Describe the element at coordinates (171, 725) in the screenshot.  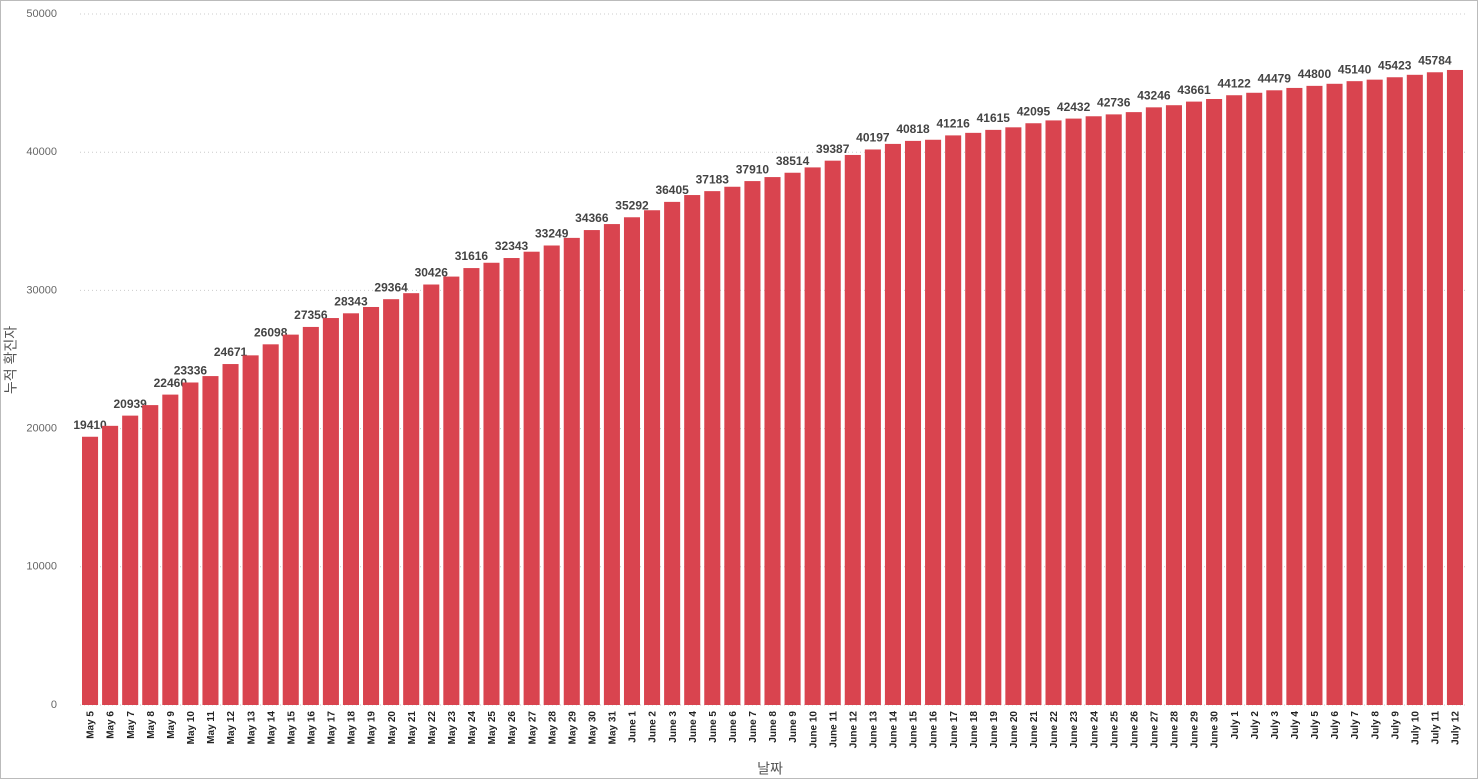
I see `x-tick-label: May 9` at that location.